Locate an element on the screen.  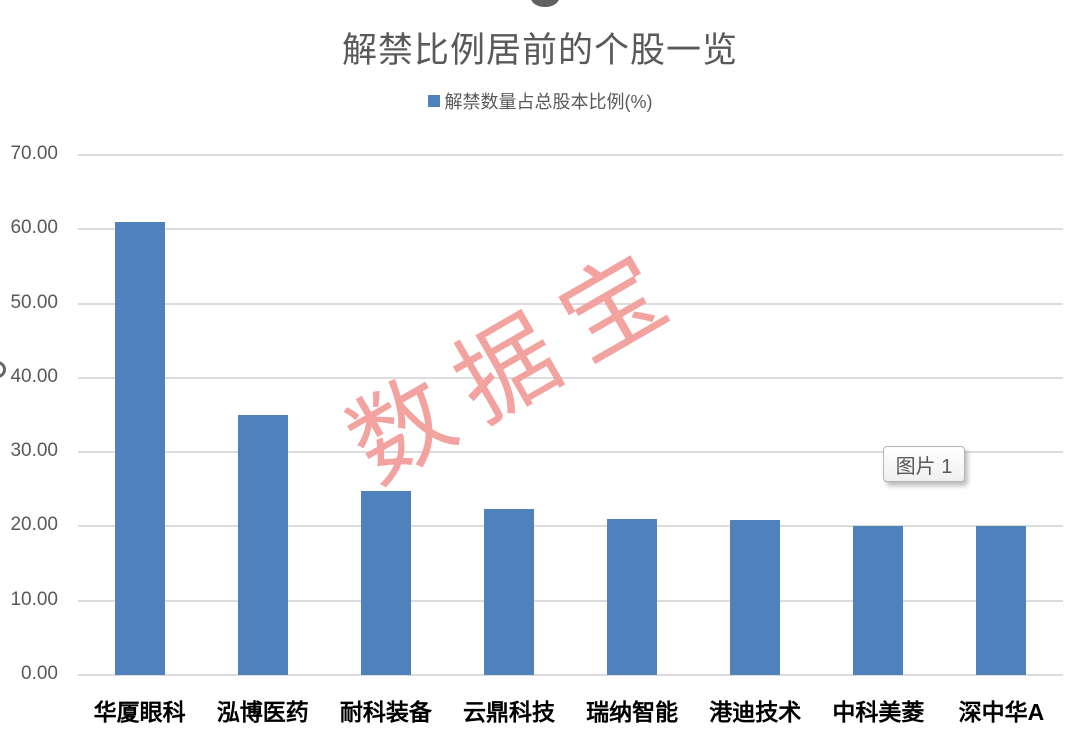
legend-label: 解禁数量占总股本比例(%) is located at coordinates (548, 102).